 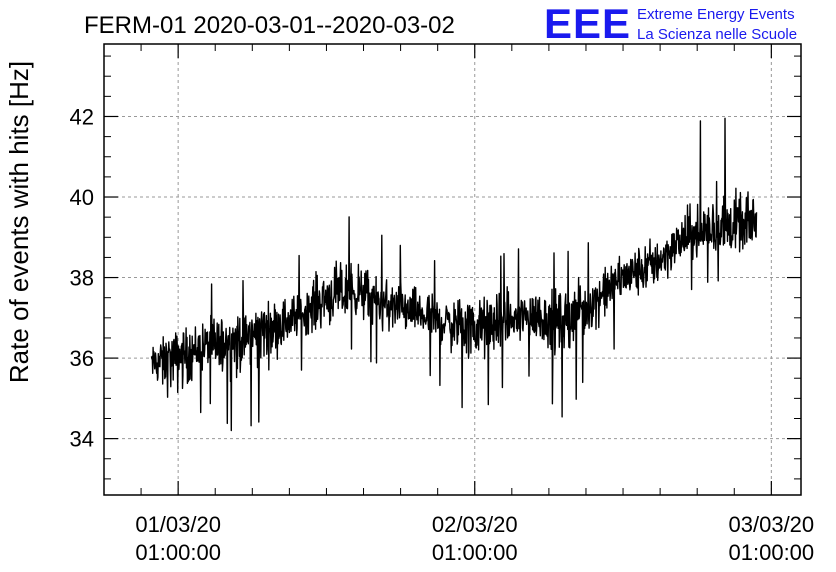 I want to click on y-axis-label: Rate of events with hits [Hz], so click(x=19, y=222).